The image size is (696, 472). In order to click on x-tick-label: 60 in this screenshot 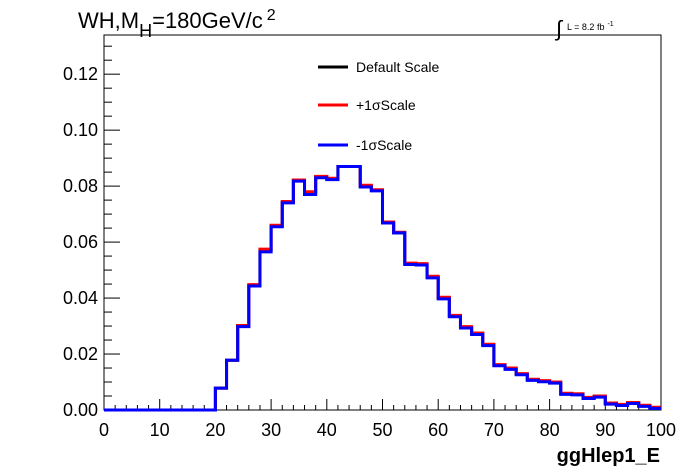, I will do `click(438, 430)`.